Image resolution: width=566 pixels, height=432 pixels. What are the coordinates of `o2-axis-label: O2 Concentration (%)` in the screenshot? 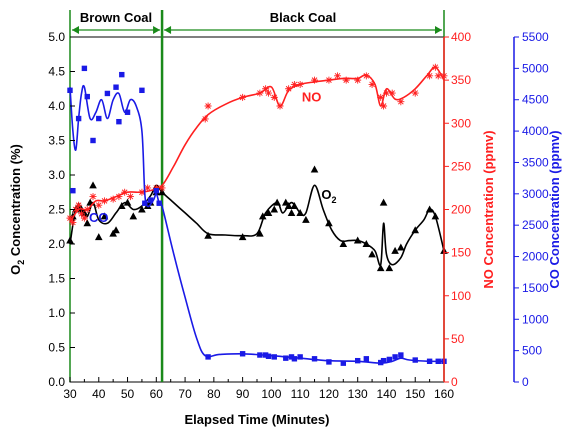 It's located at (17, 209).